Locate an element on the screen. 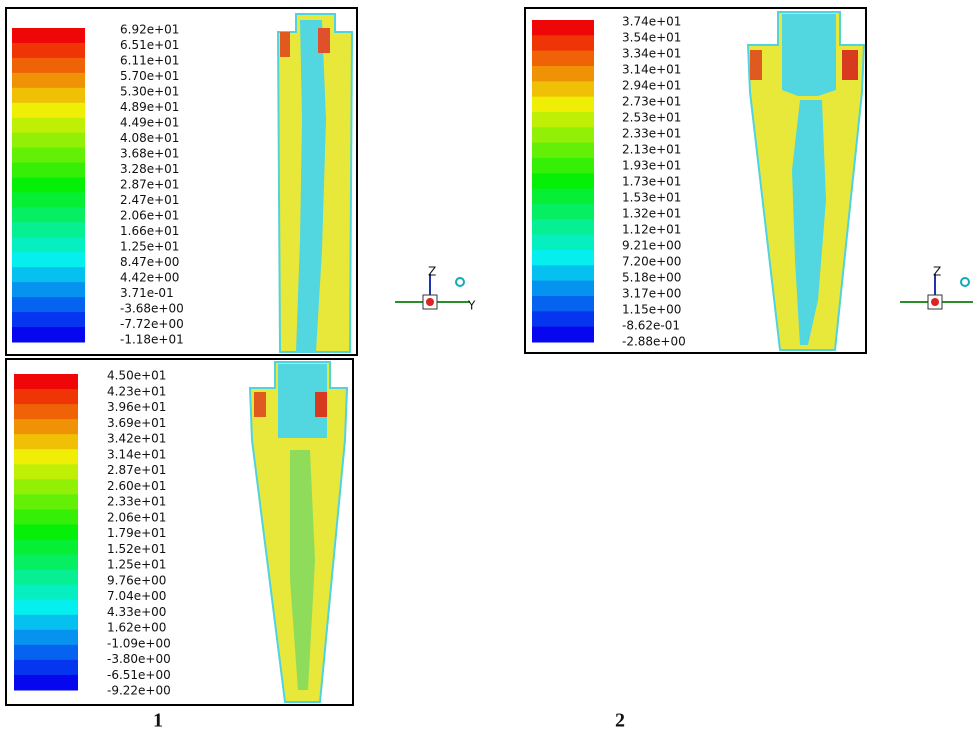  colorbar-label: -2.88e+00 is located at coordinates (654, 342).